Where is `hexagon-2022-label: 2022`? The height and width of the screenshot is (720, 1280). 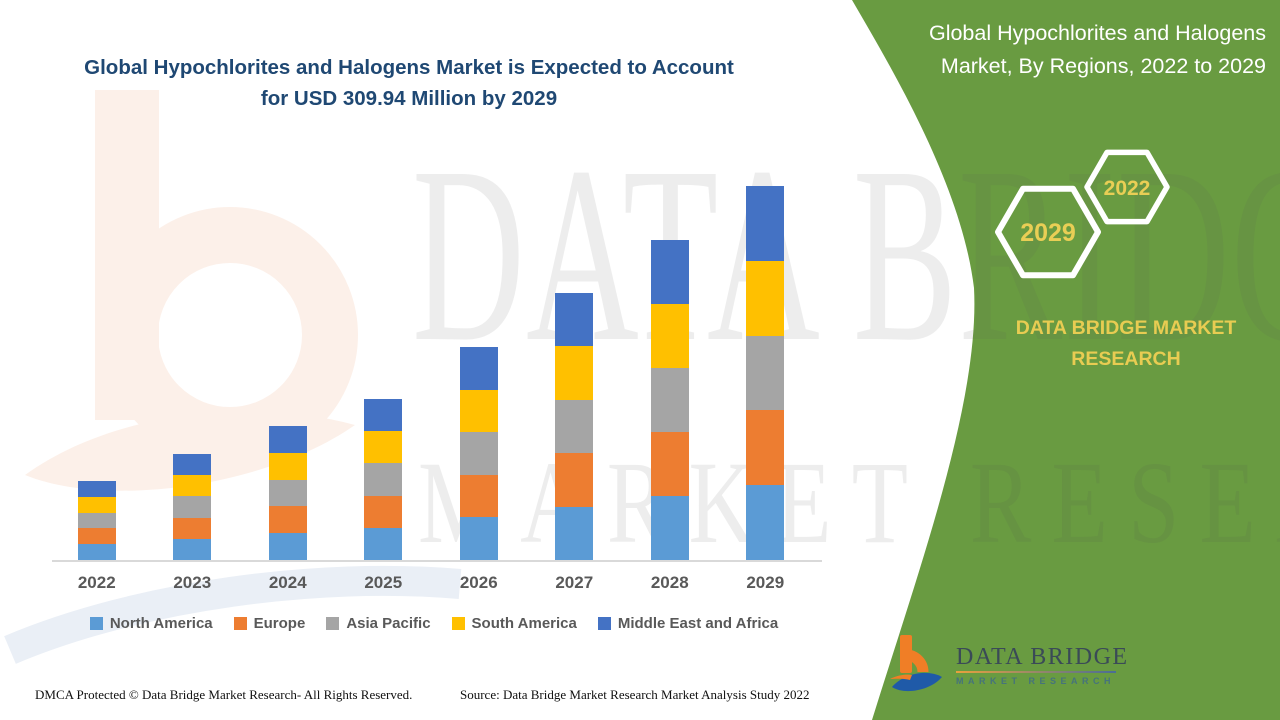 hexagon-2022-label: 2022 is located at coordinates (1127, 188).